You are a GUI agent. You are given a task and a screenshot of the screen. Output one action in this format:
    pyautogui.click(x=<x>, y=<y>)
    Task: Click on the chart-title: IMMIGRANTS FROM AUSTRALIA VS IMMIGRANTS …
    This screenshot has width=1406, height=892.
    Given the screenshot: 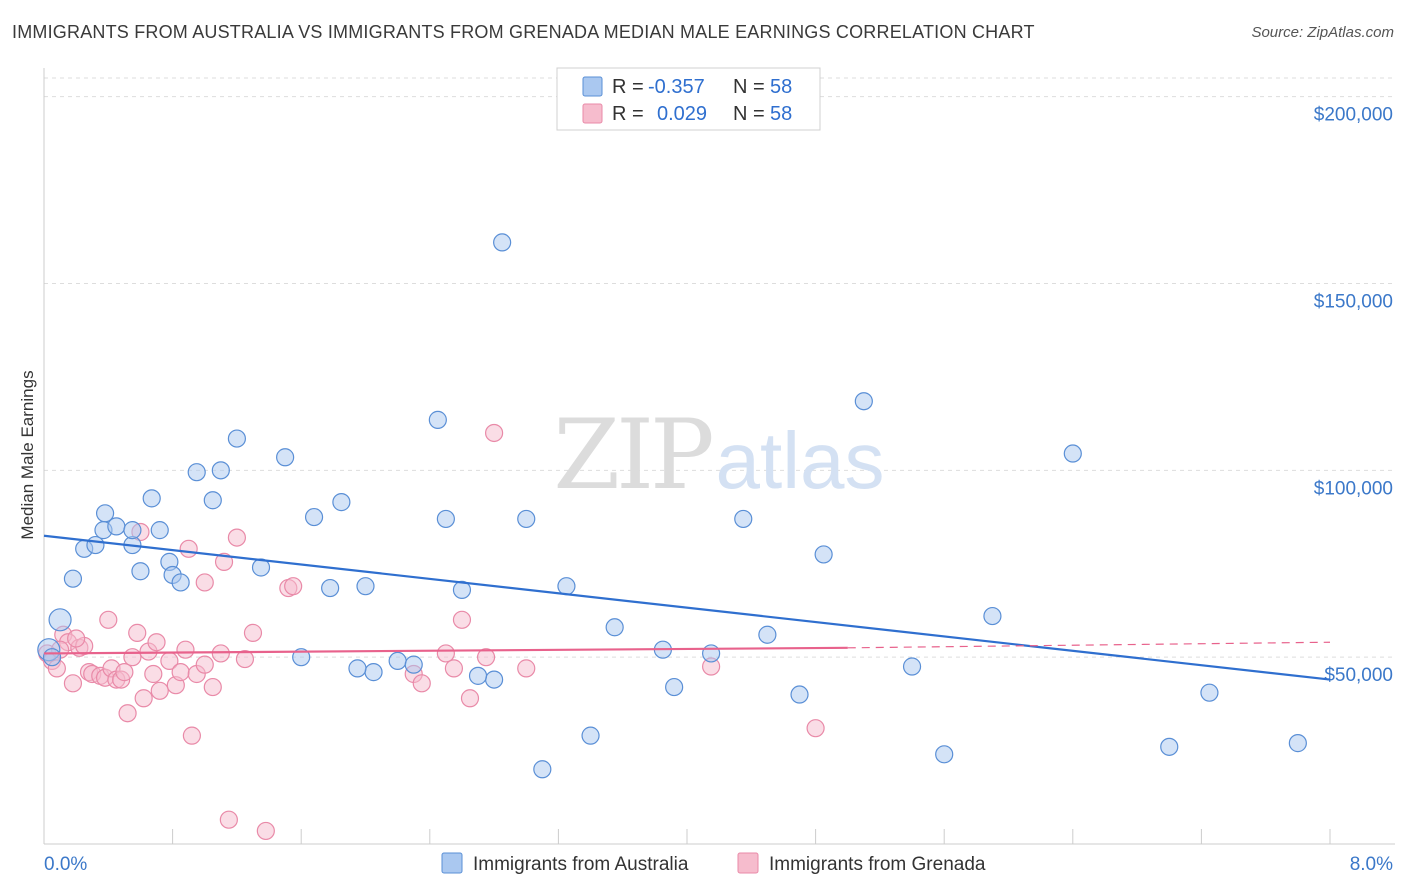 What is the action you would take?
    pyautogui.click(x=523, y=32)
    